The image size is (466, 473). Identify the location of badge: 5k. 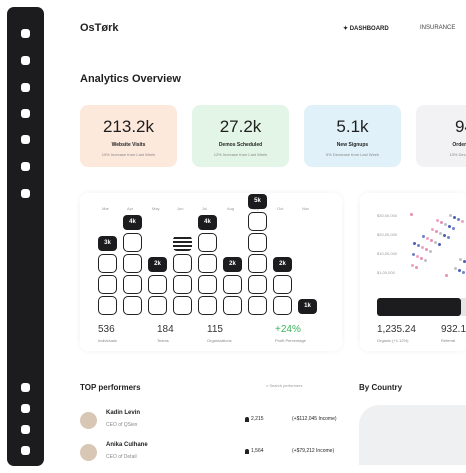
(257, 201).